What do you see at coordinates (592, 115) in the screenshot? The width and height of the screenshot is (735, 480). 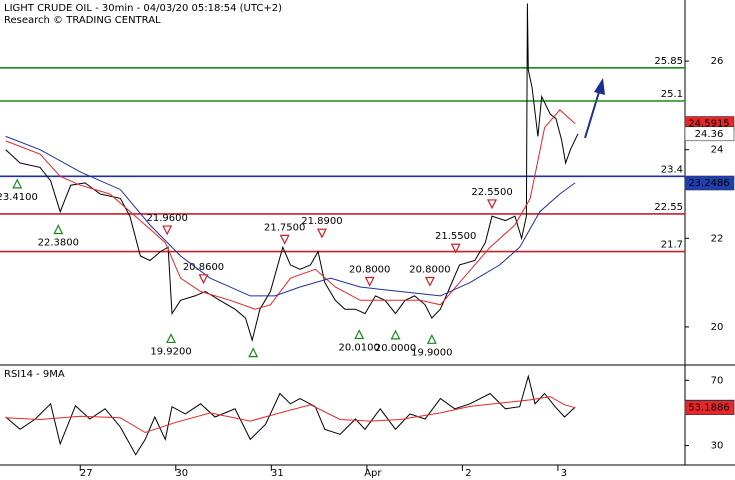 I see `arrow-shaft` at bounding box center [592, 115].